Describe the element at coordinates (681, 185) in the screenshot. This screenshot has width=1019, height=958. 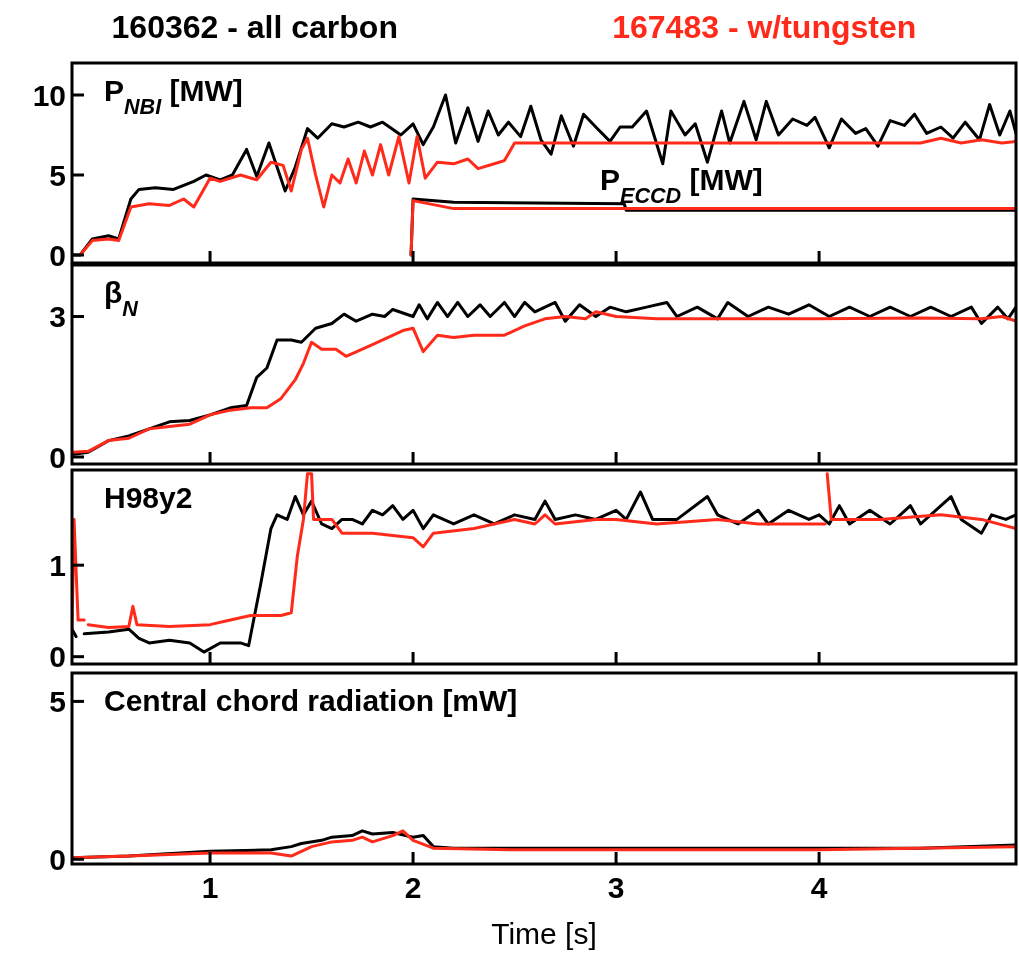
I see `annotation: P$_{ECCD}$ [MW]` at that location.